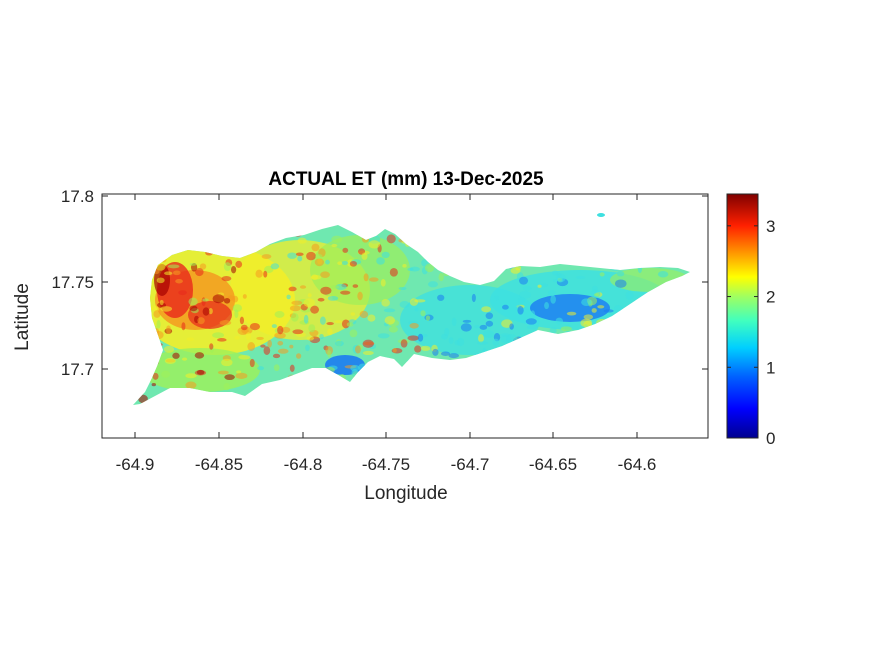 This screenshot has width=875, height=661. I want to click on x-tick-5: -64.7, so click(470, 334).